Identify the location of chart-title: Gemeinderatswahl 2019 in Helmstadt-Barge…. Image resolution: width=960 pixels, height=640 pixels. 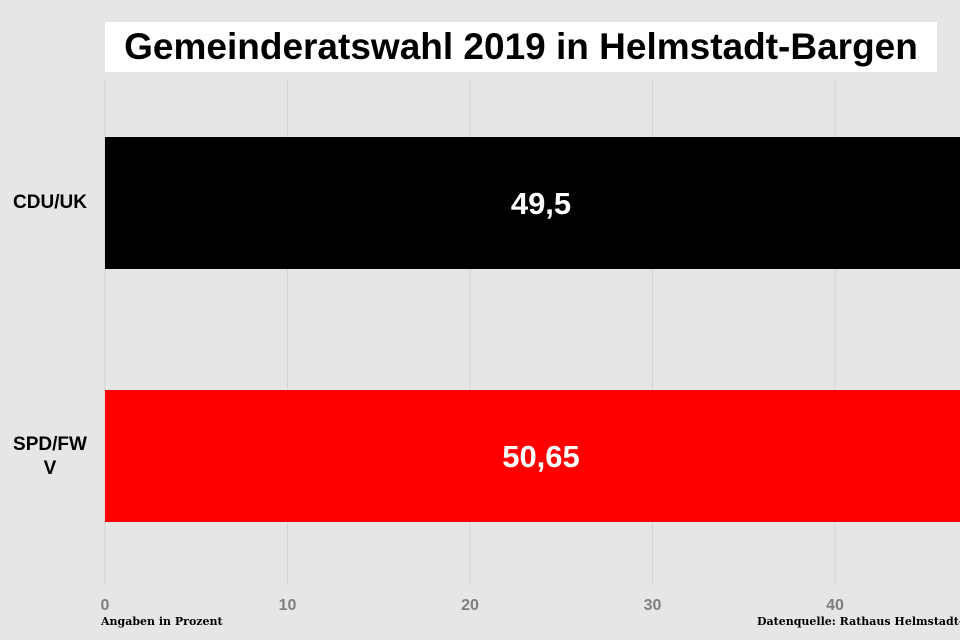
(521, 46).